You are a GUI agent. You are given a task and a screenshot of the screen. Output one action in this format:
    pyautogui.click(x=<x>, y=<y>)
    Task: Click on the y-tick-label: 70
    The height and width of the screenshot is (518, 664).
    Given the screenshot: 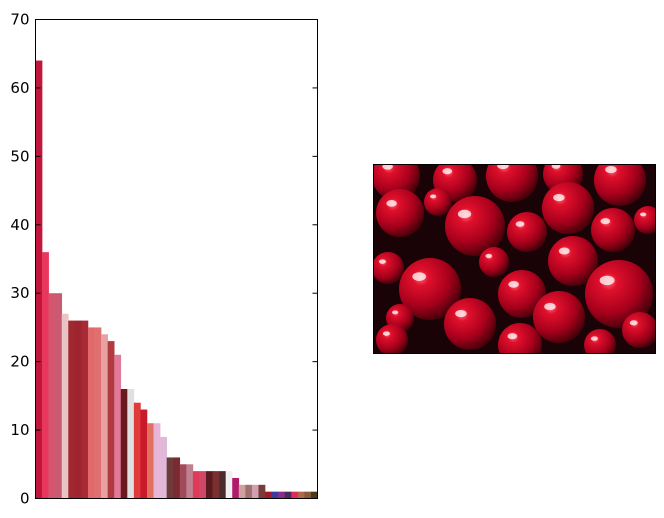 What is the action you would take?
    pyautogui.click(x=19, y=20)
    